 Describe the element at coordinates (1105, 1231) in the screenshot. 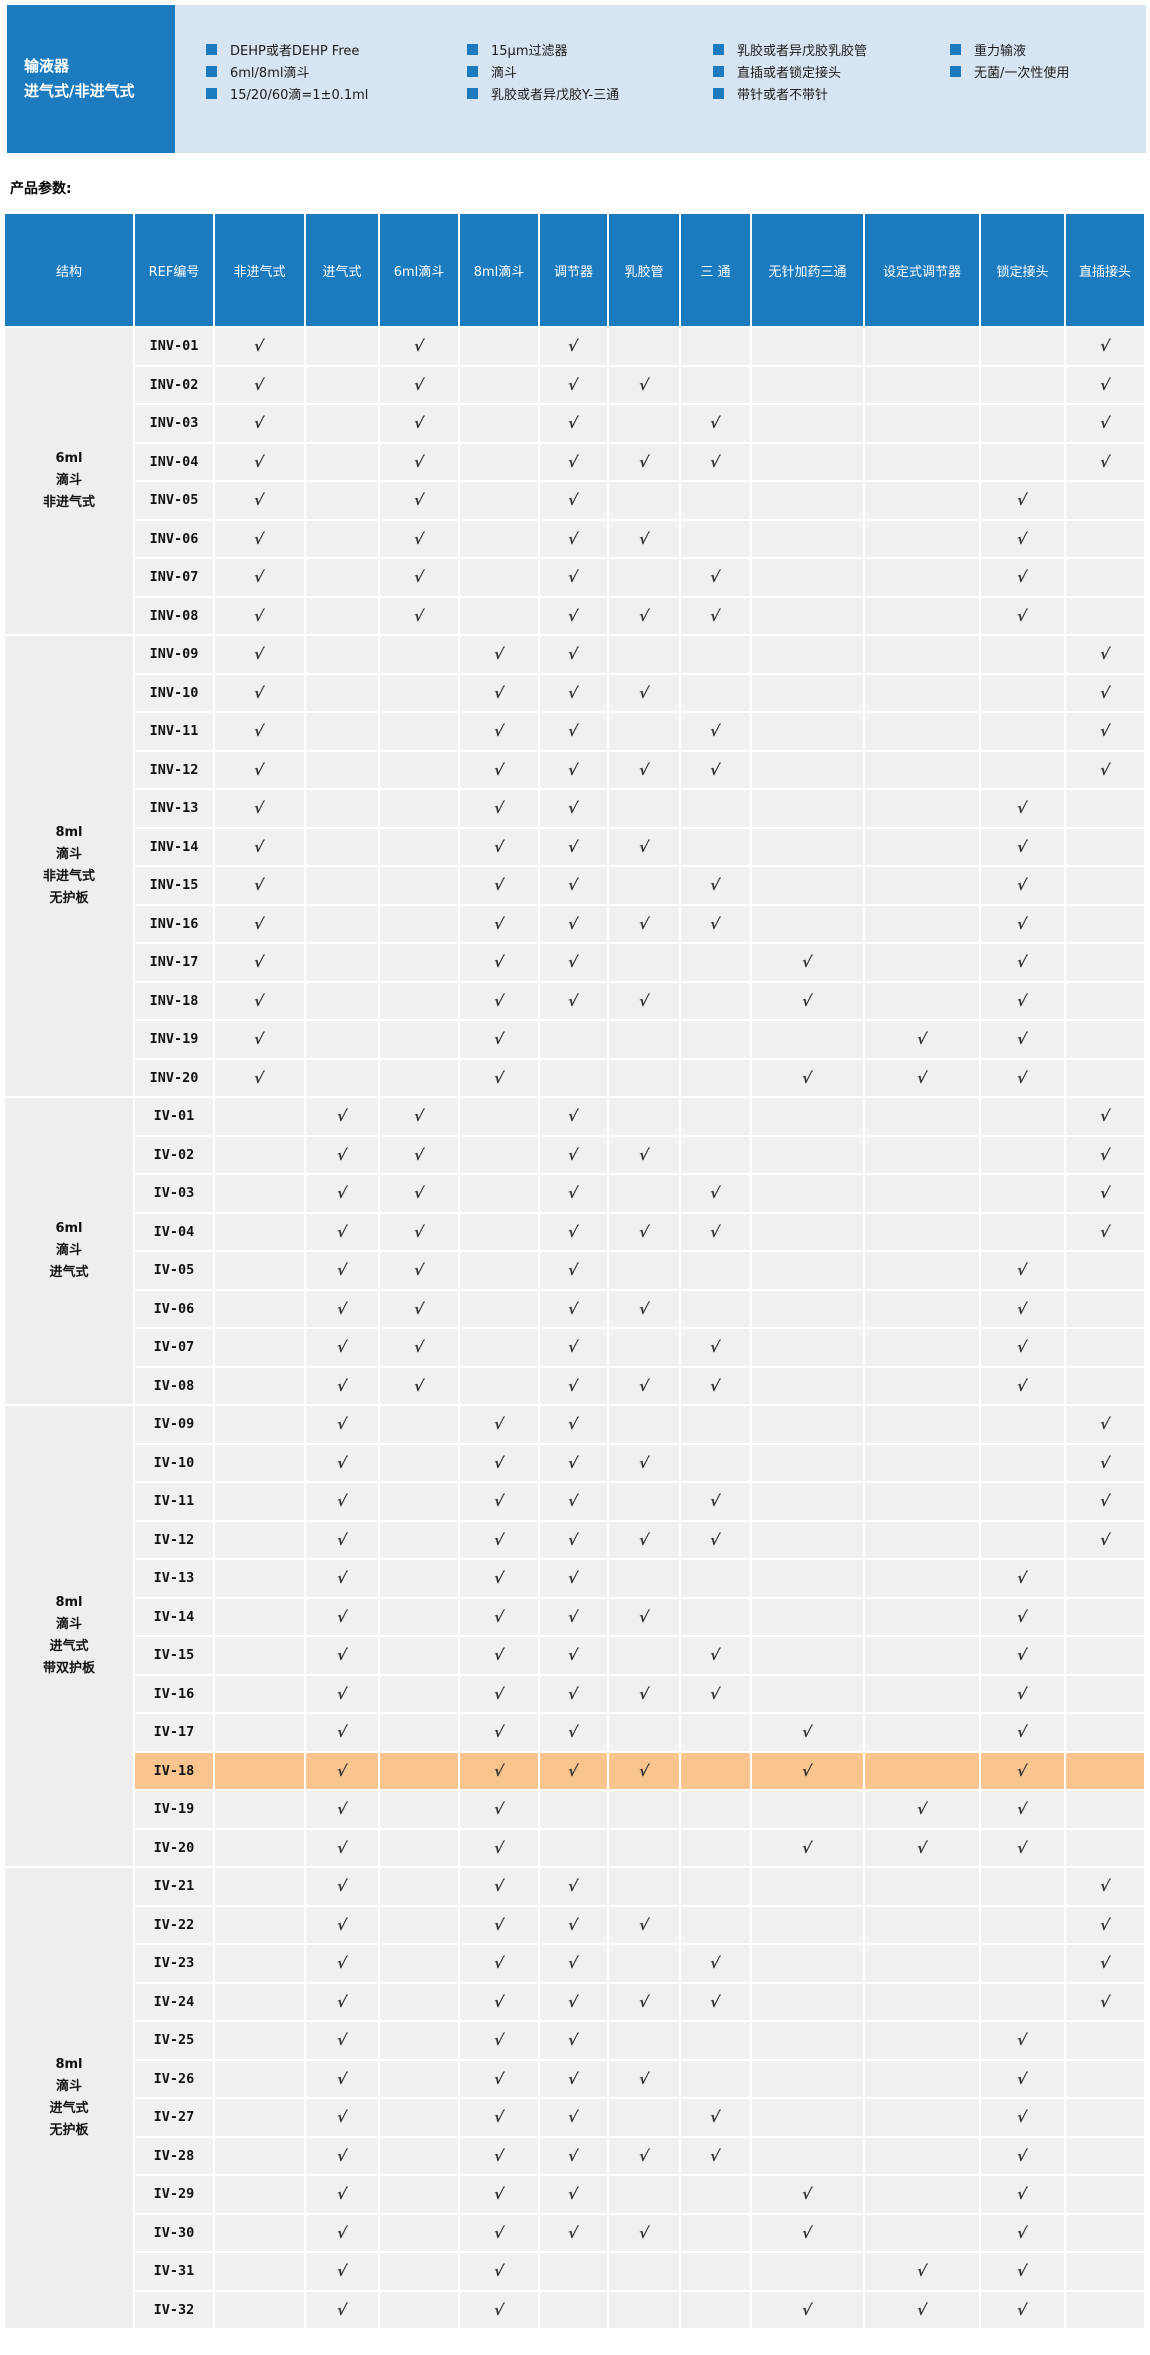

I see `feature-cell-spike_connector: √` at that location.